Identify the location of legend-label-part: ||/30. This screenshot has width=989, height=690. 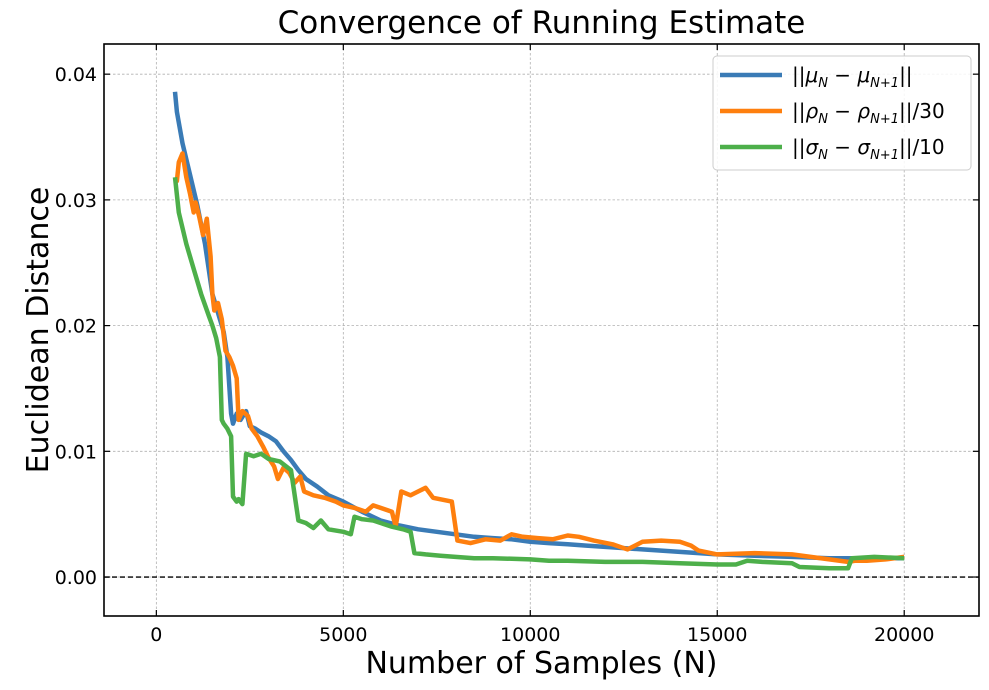
(922, 111).